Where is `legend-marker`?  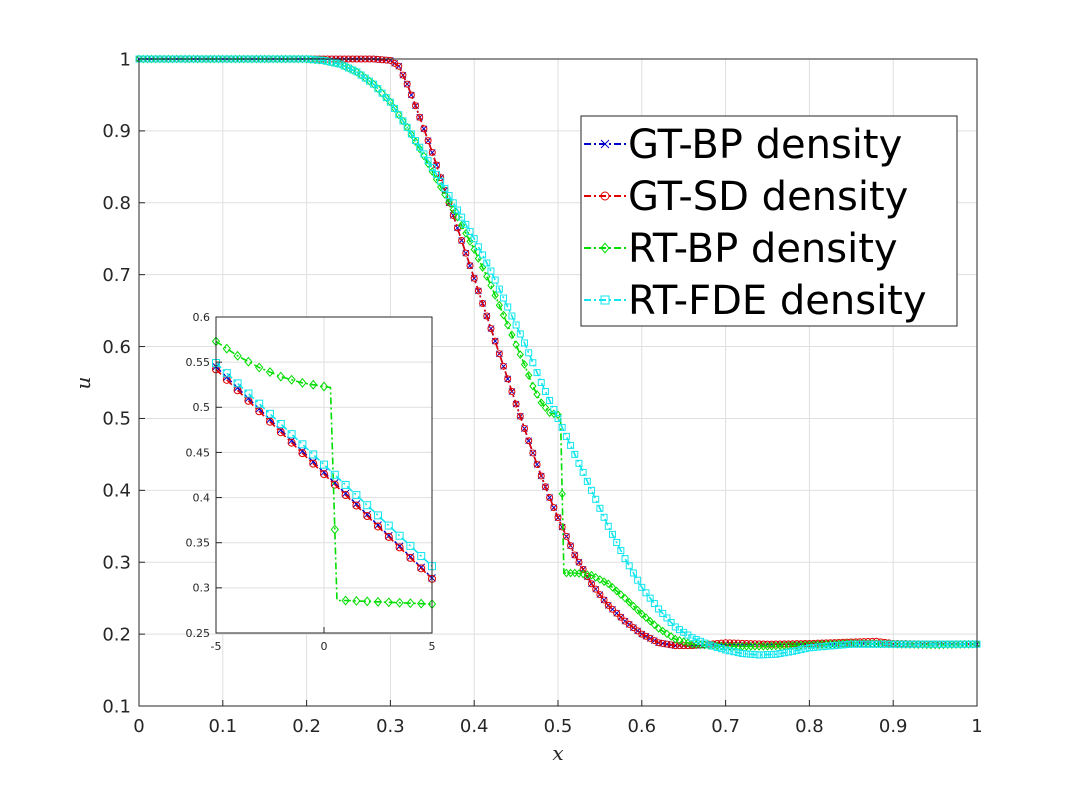 legend-marker is located at coordinates (605, 196).